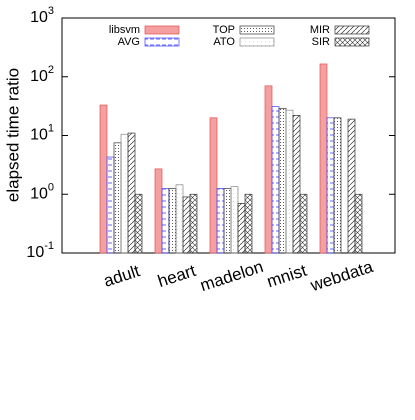 The width and height of the screenshot is (415, 420). I want to click on x-tick-label: webdata, so click(341, 276).